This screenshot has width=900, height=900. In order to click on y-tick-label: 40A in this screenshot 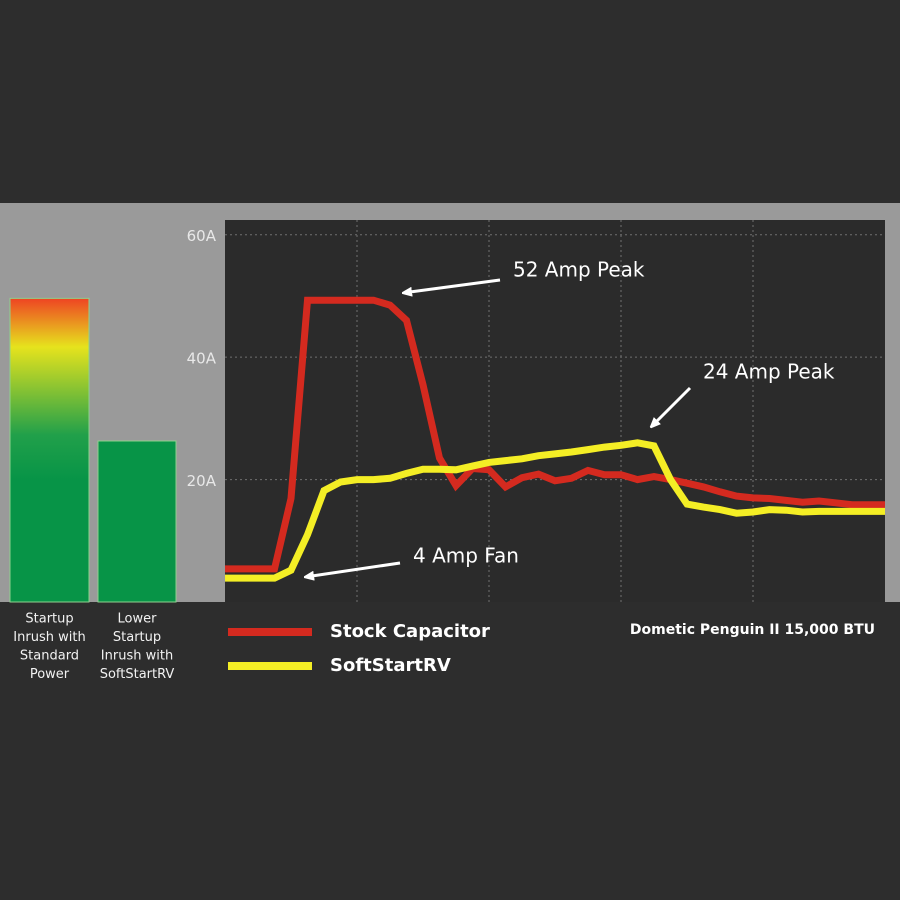, I will do `click(202, 359)`.